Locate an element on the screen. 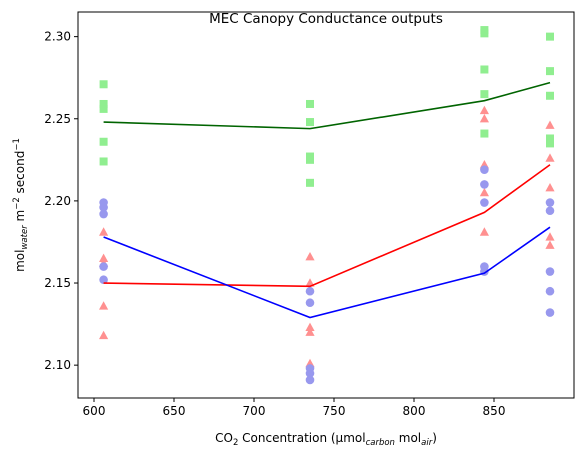 This screenshot has width=583, height=457. chart-title: MEC Canopy Conductance outputs is located at coordinates (326, 19).